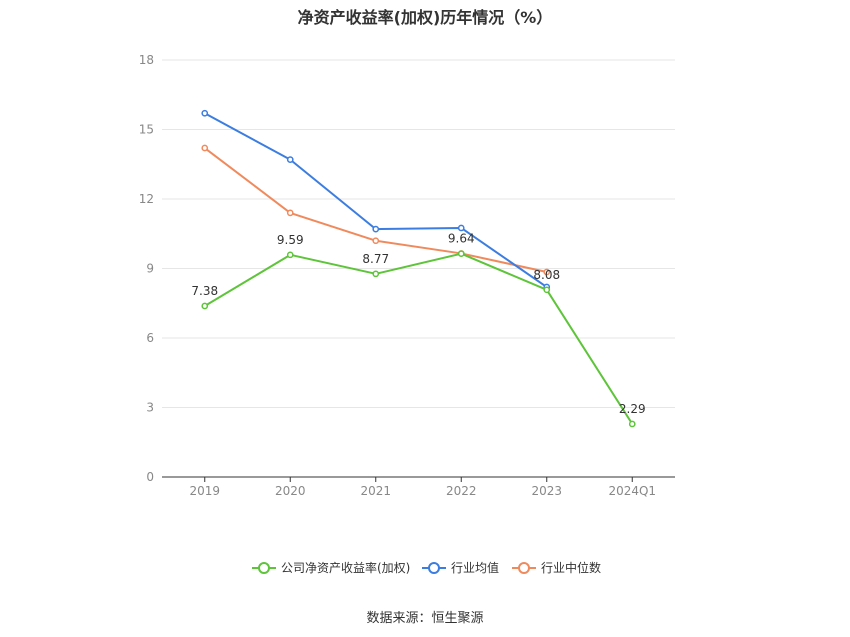 The width and height of the screenshot is (850, 637). I want to click on y-tick-label: 0, so click(150, 477).